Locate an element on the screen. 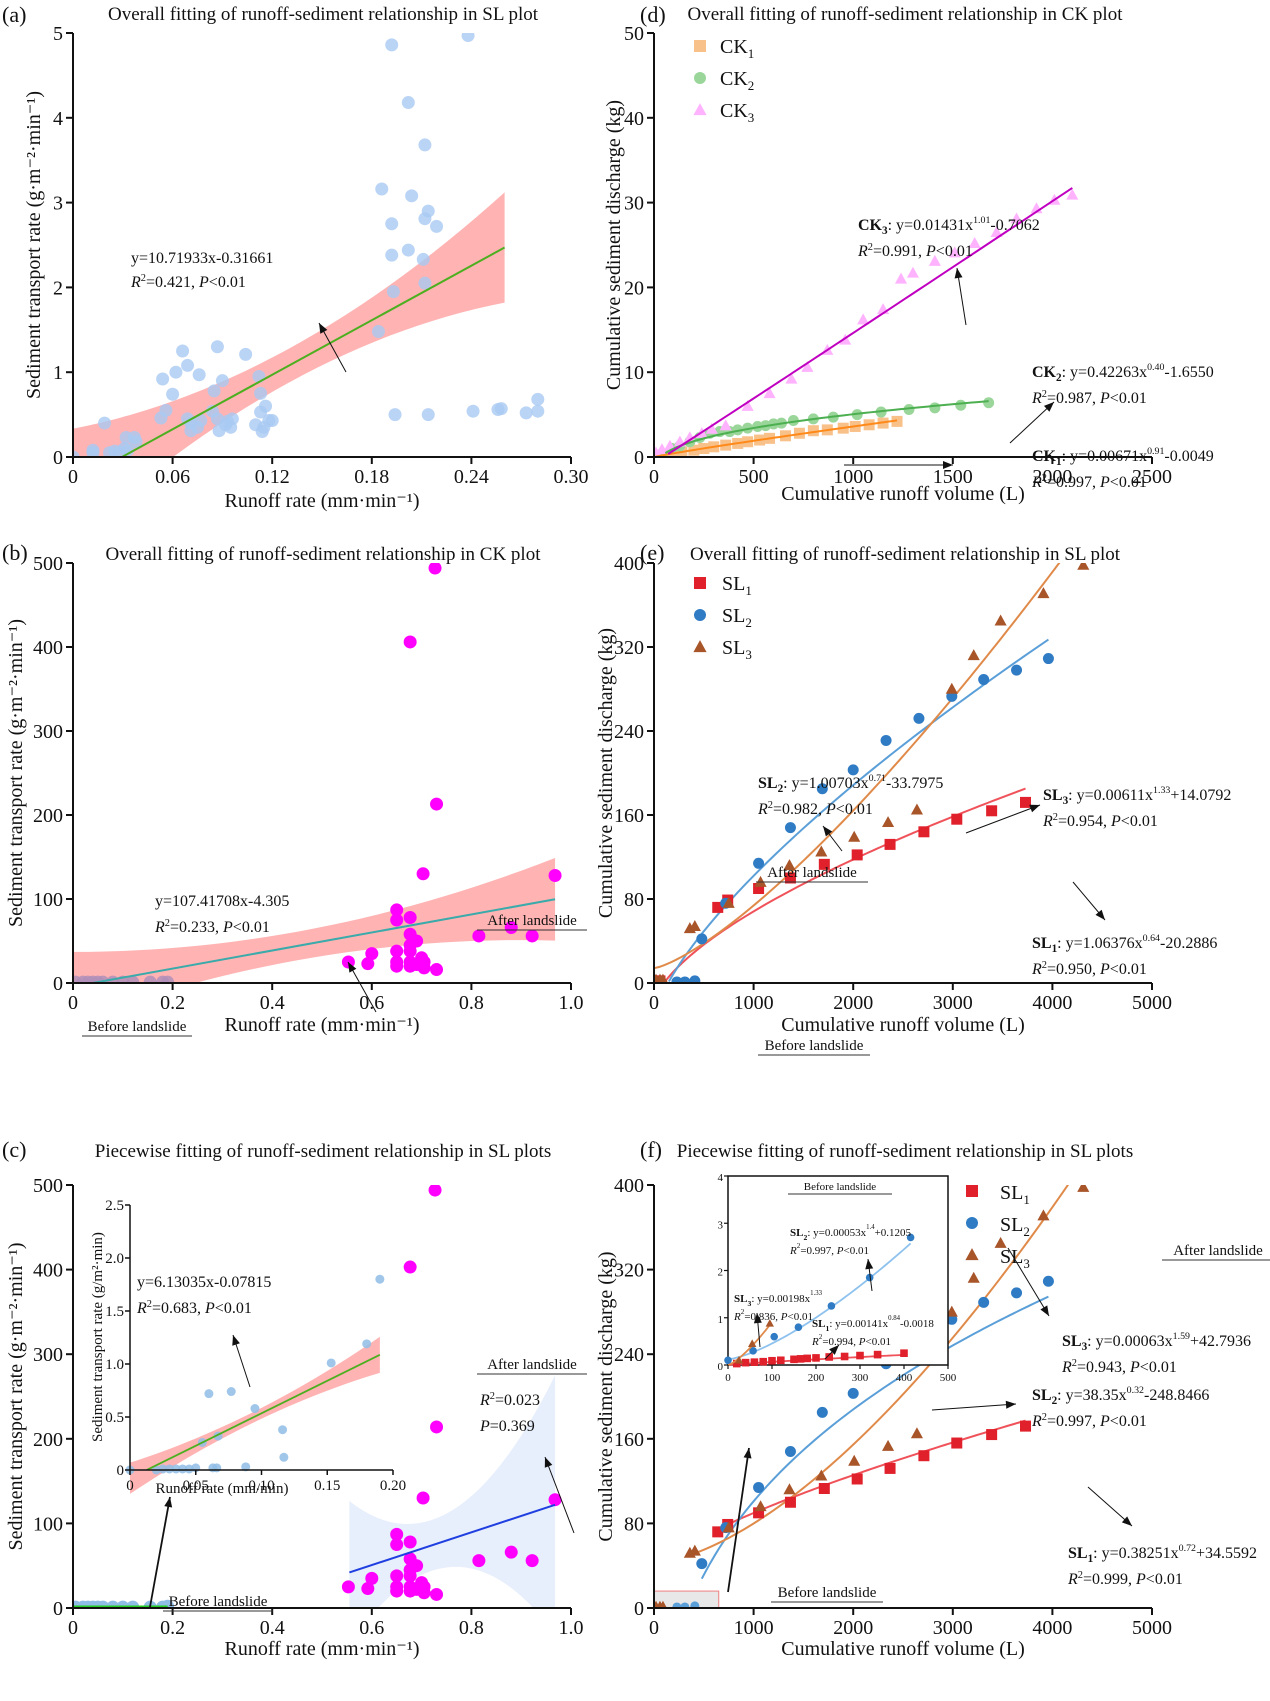  data-point-ck2 is located at coordinates (935, 408).